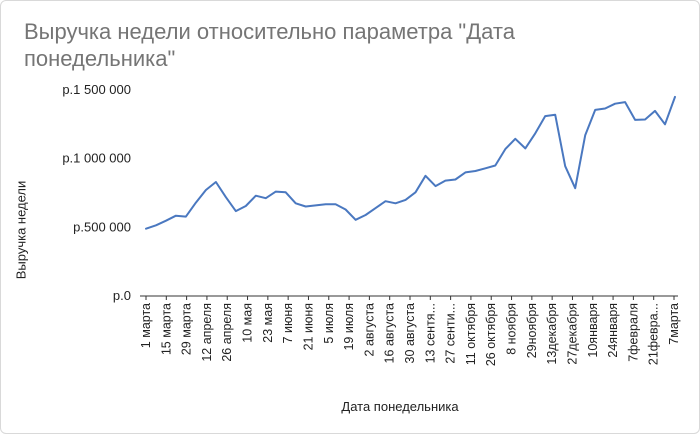 The width and height of the screenshot is (700, 434). Describe the element at coordinates (532, 330) in the screenshot. I see `x-tick-label: 29ноября` at that location.